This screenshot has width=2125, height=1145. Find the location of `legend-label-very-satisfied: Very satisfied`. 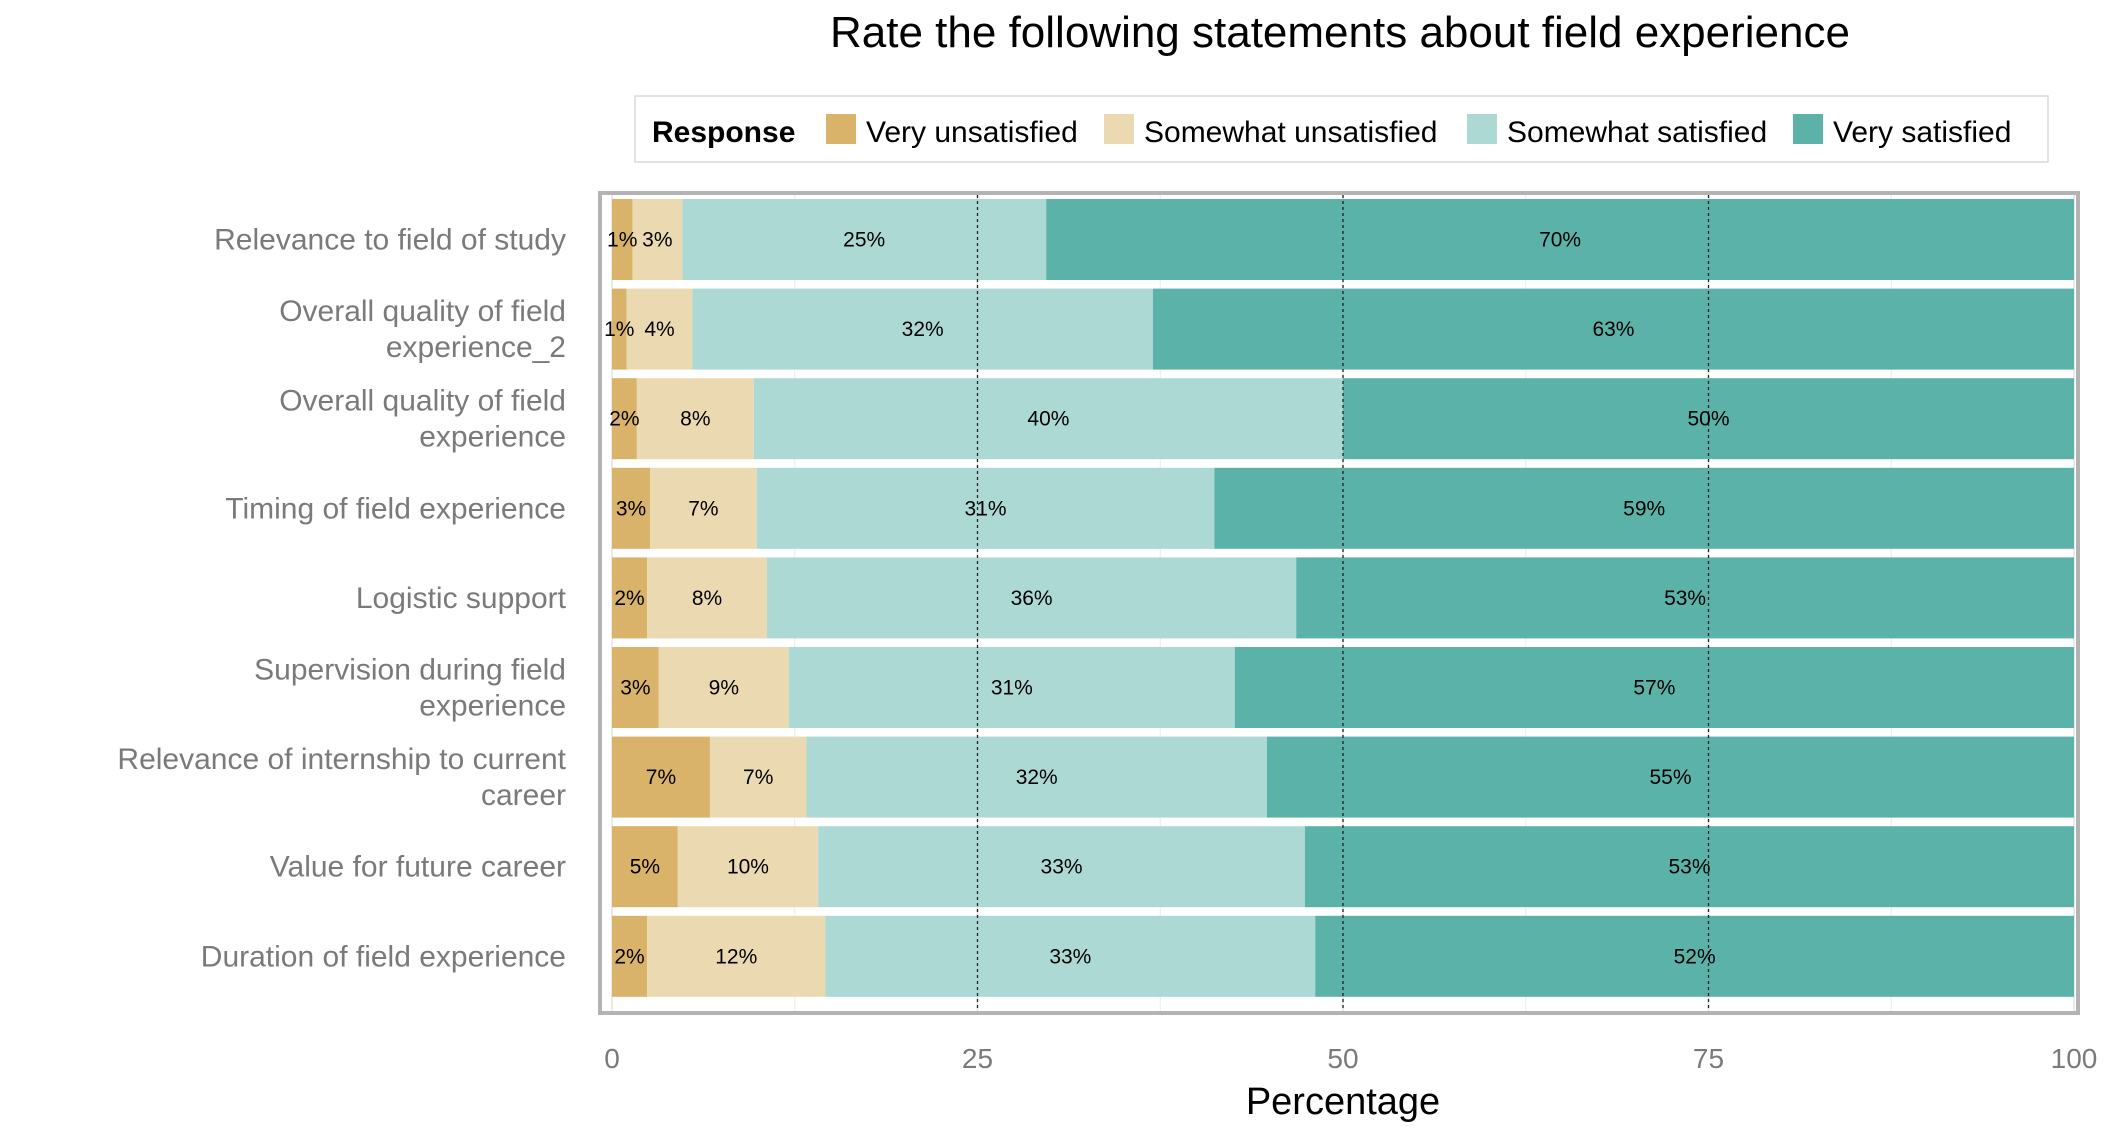

legend-label-very-satisfied: Very satisfied is located at coordinates (1922, 132).